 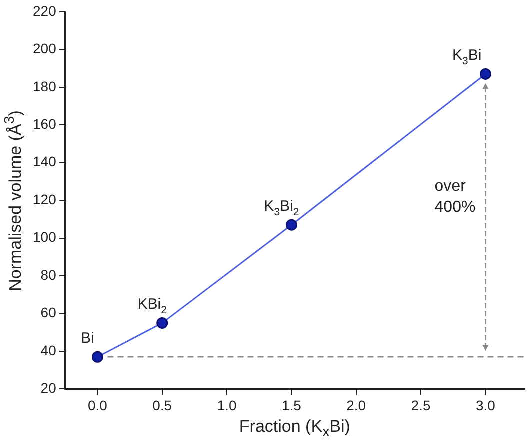 I want to click on x-tick-label: 0.5, so click(x=162, y=405).